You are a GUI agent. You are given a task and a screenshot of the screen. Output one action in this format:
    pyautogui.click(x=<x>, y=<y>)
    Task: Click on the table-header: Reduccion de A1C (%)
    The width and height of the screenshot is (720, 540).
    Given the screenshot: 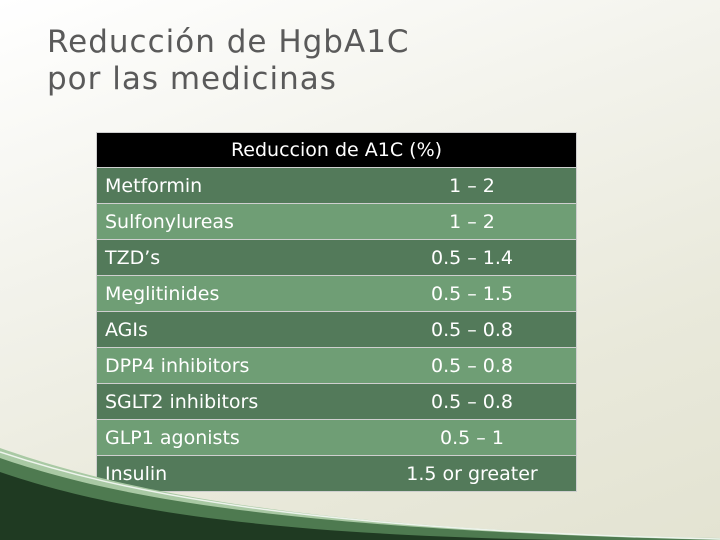 What is the action you would take?
    pyautogui.click(x=336, y=150)
    